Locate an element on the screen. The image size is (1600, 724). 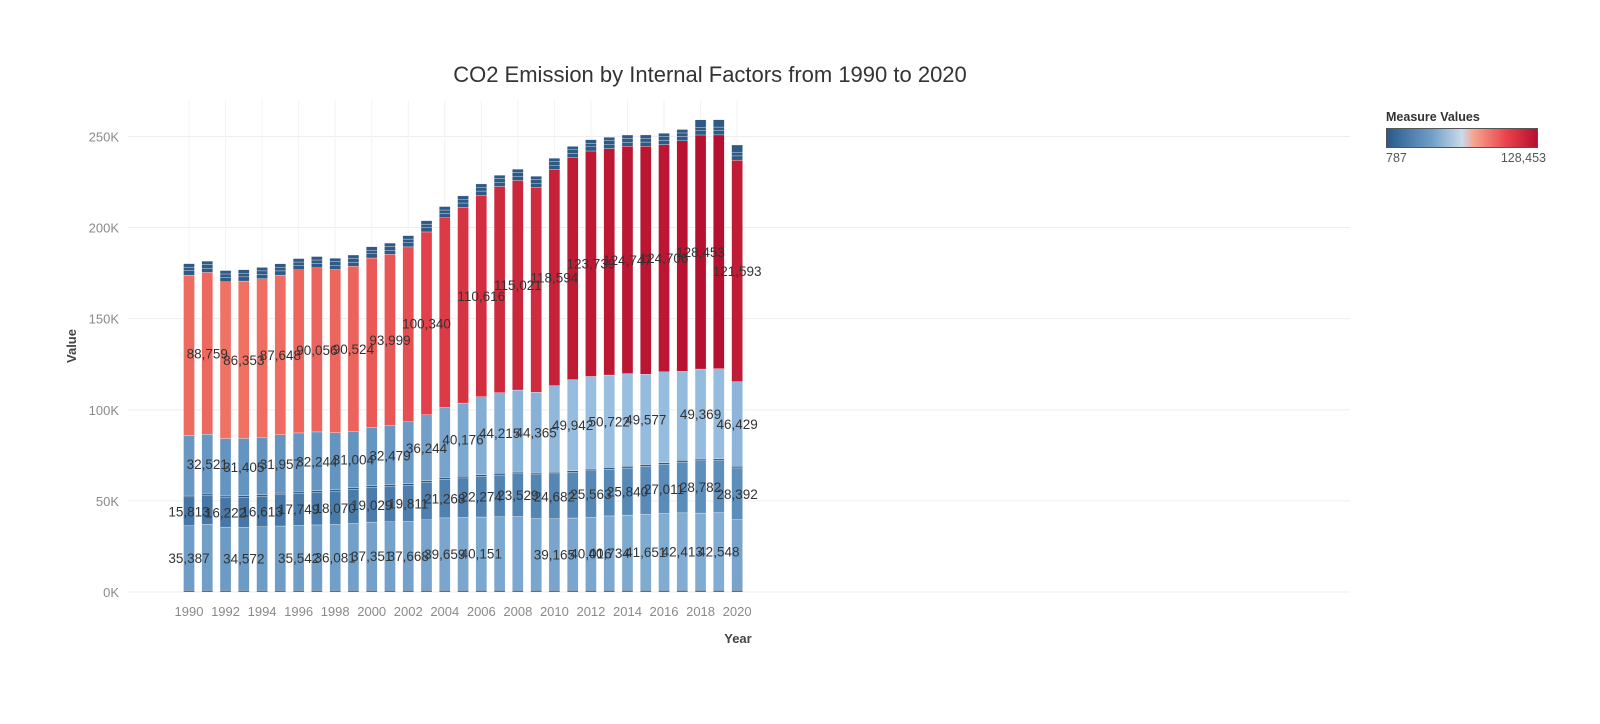
data-label: 22,274 is located at coordinates (482, 497).